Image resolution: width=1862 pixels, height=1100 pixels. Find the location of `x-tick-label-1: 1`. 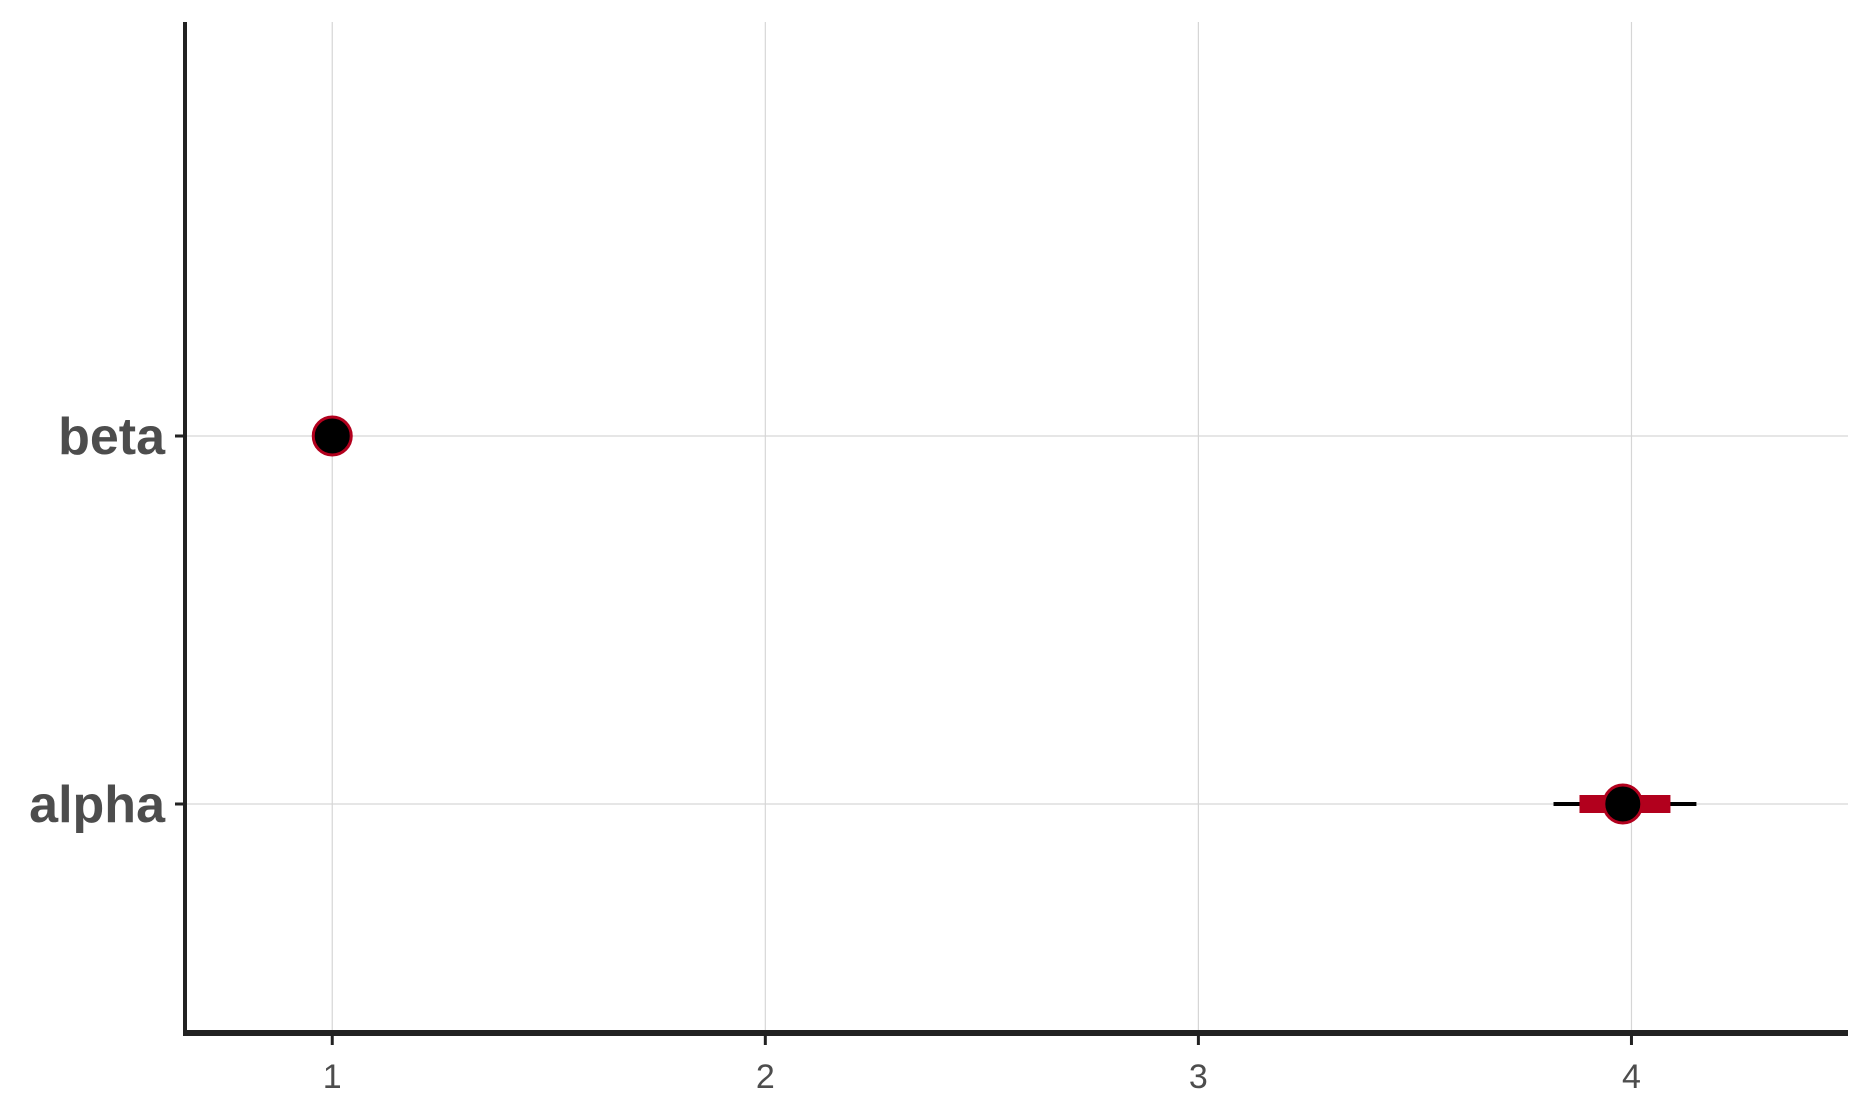

x-tick-label-1: 1 is located at coordinates (332, 1077).